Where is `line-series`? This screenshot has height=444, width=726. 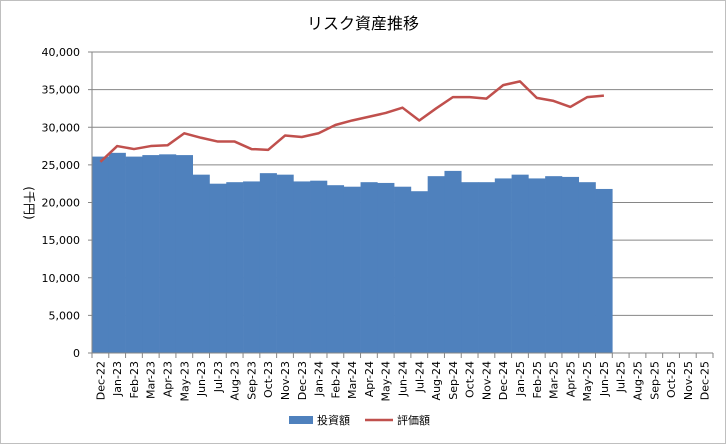
line-series is located at coordinates (352, 121).